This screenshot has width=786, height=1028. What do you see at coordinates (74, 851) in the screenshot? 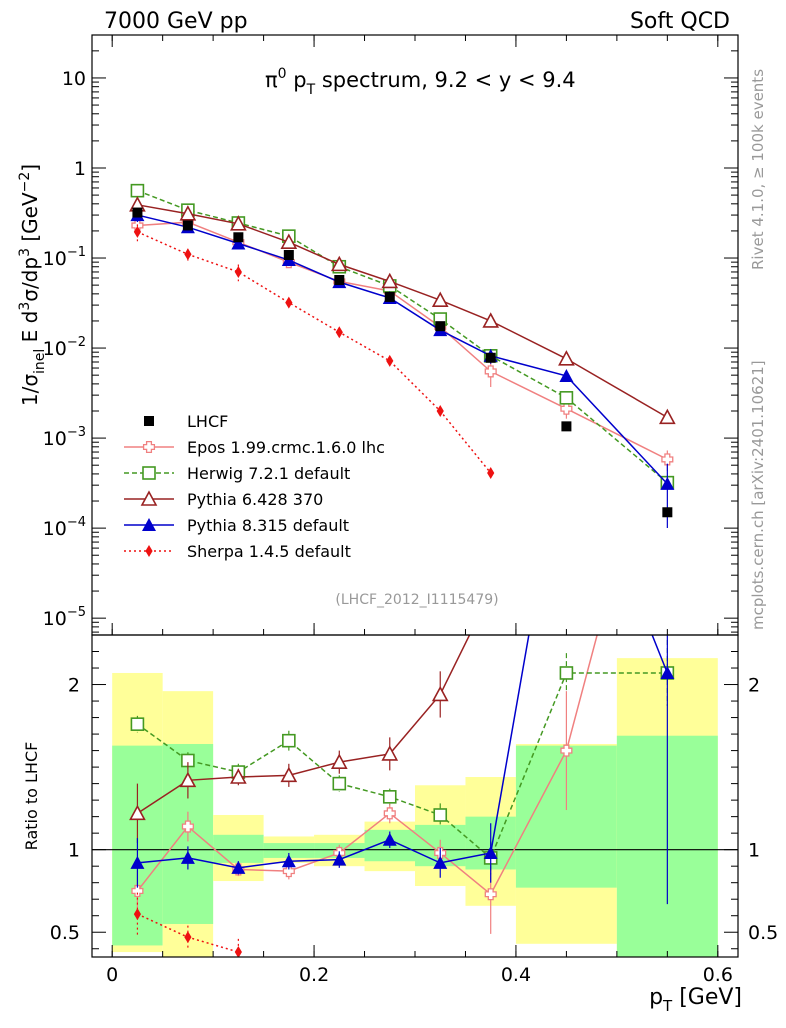
I see `ratio-tick-label: 1` at bounding box center [74, 851].